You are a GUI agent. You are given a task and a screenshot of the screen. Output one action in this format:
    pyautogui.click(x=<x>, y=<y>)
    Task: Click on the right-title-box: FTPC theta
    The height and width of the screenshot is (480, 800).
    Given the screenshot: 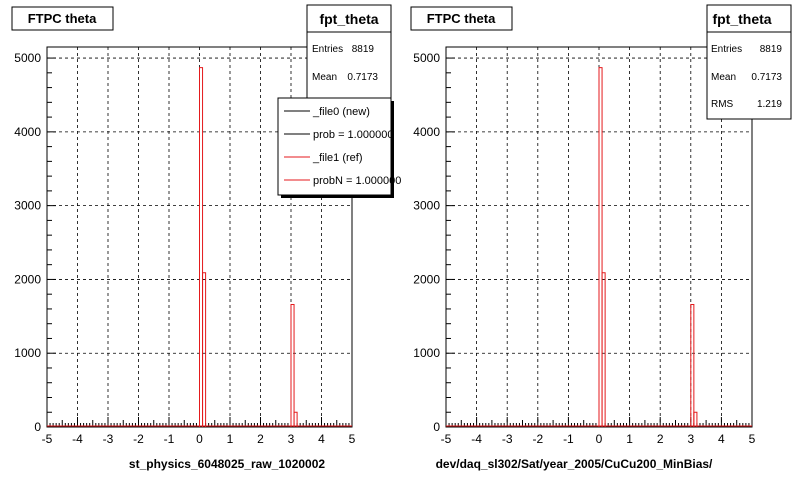 What is the action you would take?
    pyautogui.click(x=461, y=18)
    